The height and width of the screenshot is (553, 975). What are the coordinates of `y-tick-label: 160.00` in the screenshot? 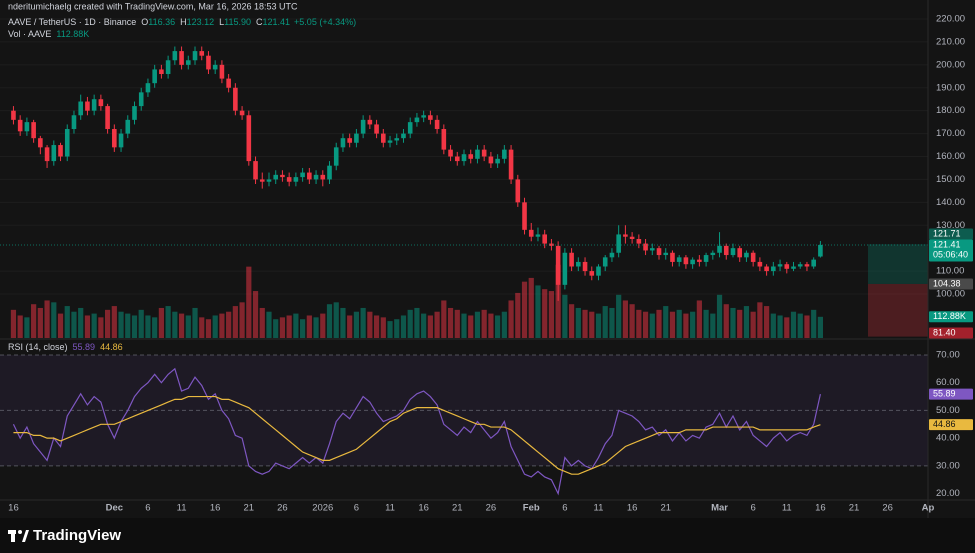 It's located at (950, 156).